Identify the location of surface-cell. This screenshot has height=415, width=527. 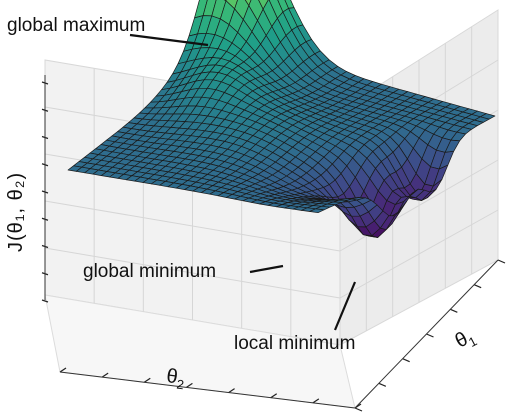
(317, 211).